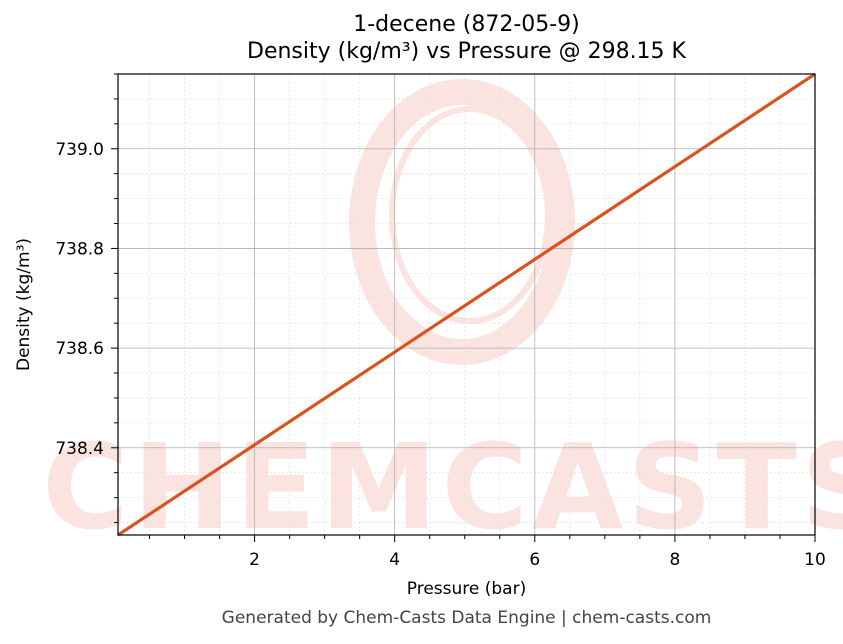 The image size is (843, 644). What do you see at coordinates (254, 560) in the screenshot?
I see `x-tick-label: 2` at bounding box center [254, 560].